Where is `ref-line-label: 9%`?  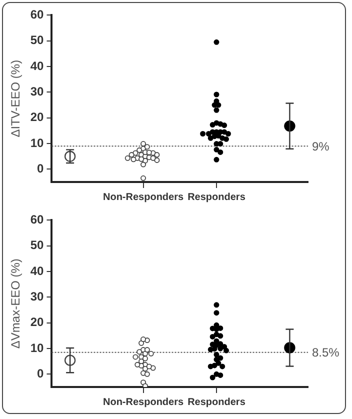 ref-line-label: 9% is located at coordinates (321, 146).